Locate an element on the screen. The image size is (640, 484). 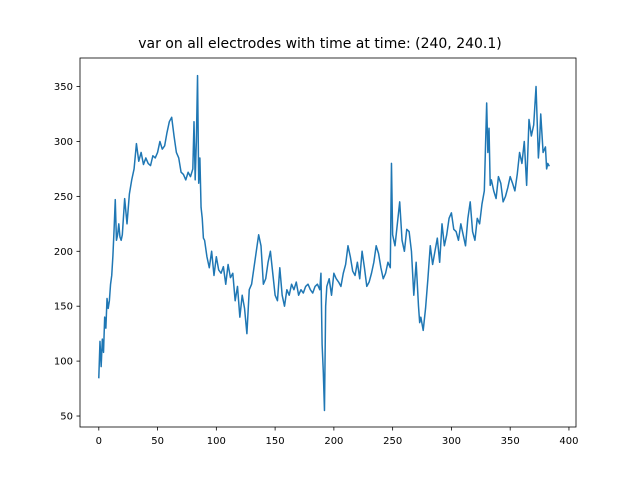
y-tick-label: 300 is located at coordinates (63, 142).